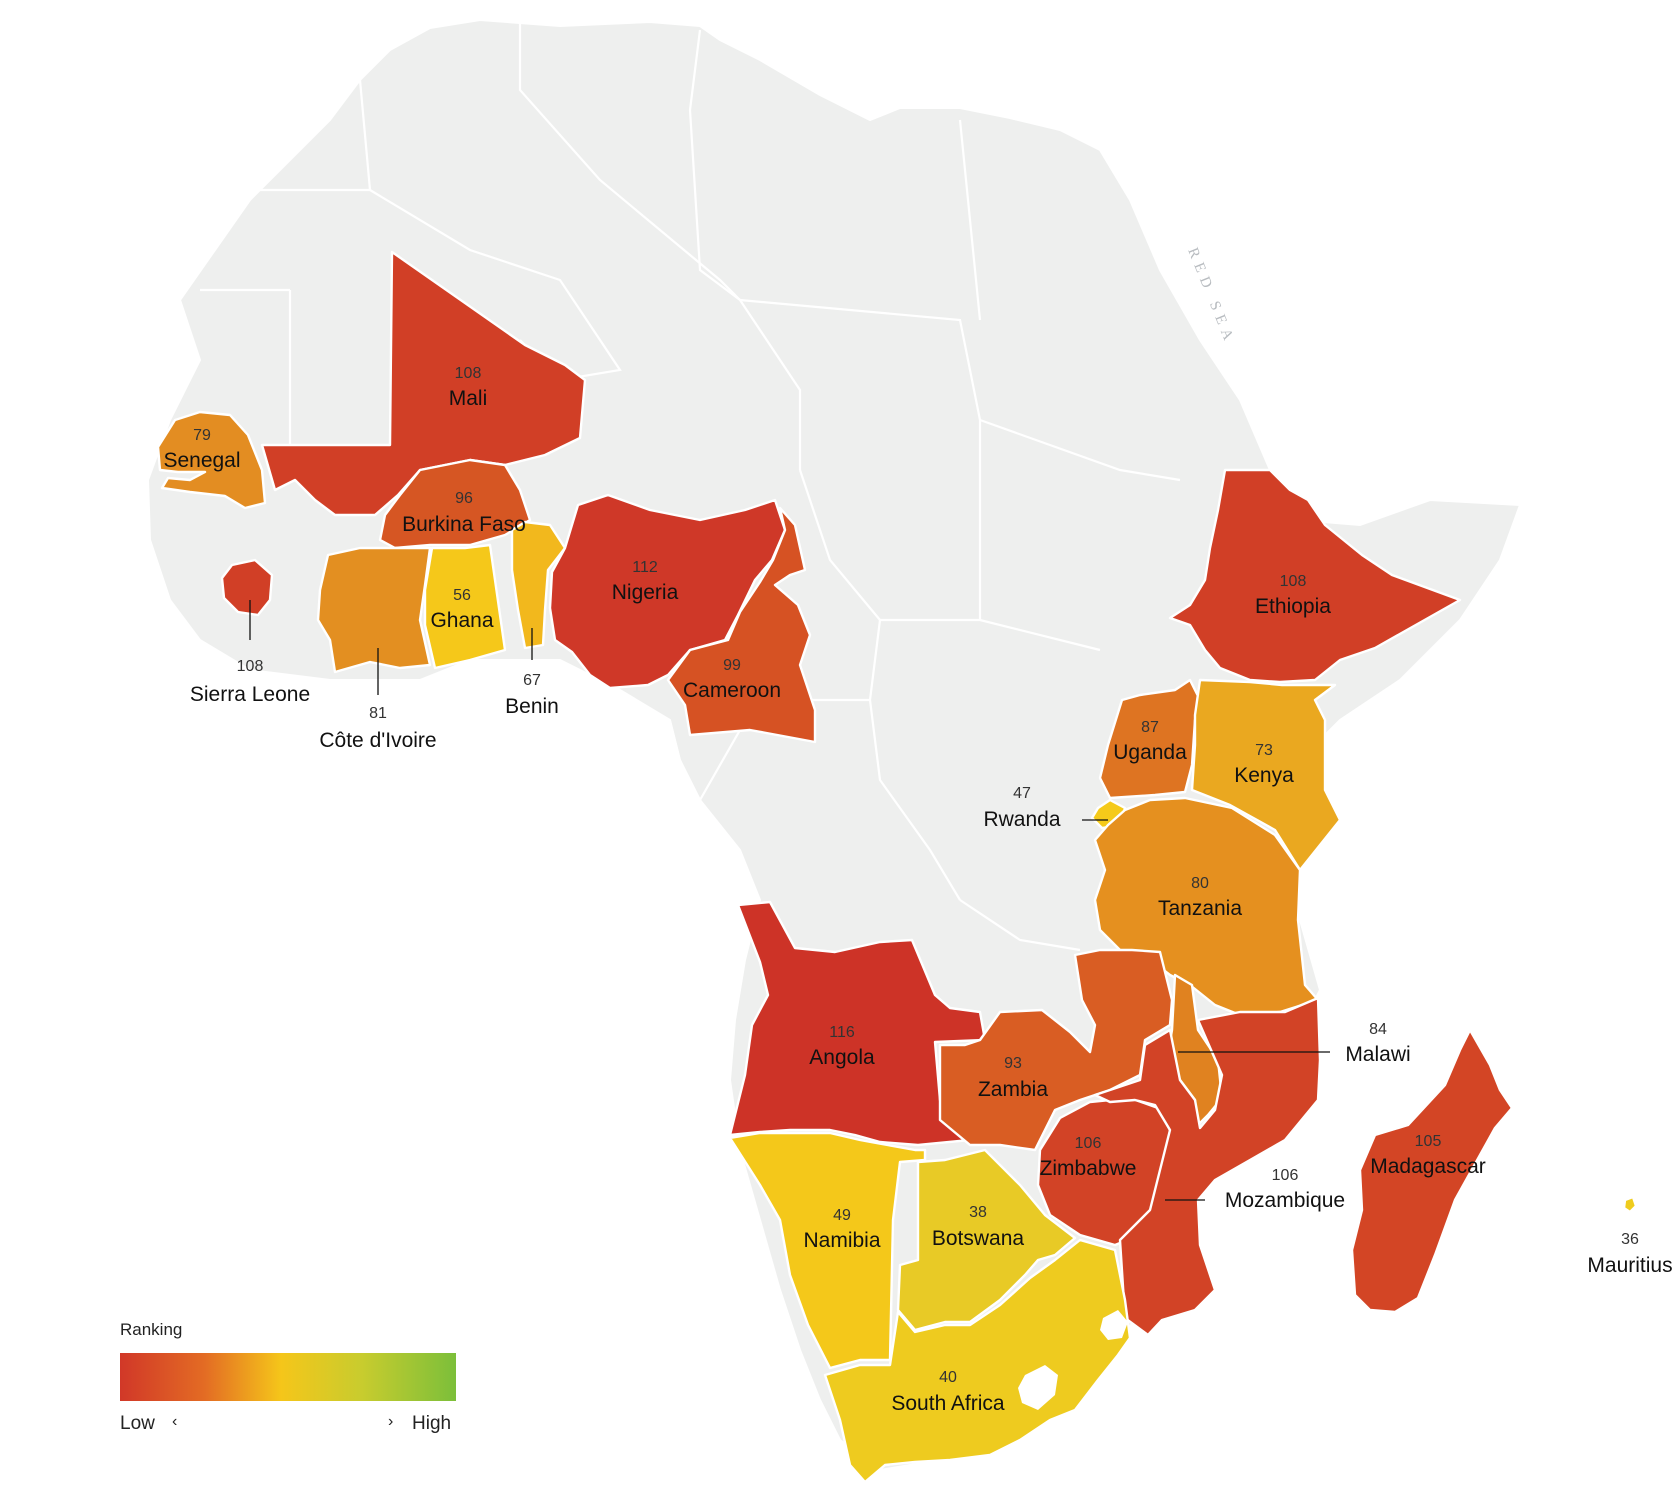 Image resolution: width=1678 pixels, height=1503 pixels. Describe the element at coordinates (464, 498) in the screenshot. I see `rank-burkina-faso: 96` at that location.